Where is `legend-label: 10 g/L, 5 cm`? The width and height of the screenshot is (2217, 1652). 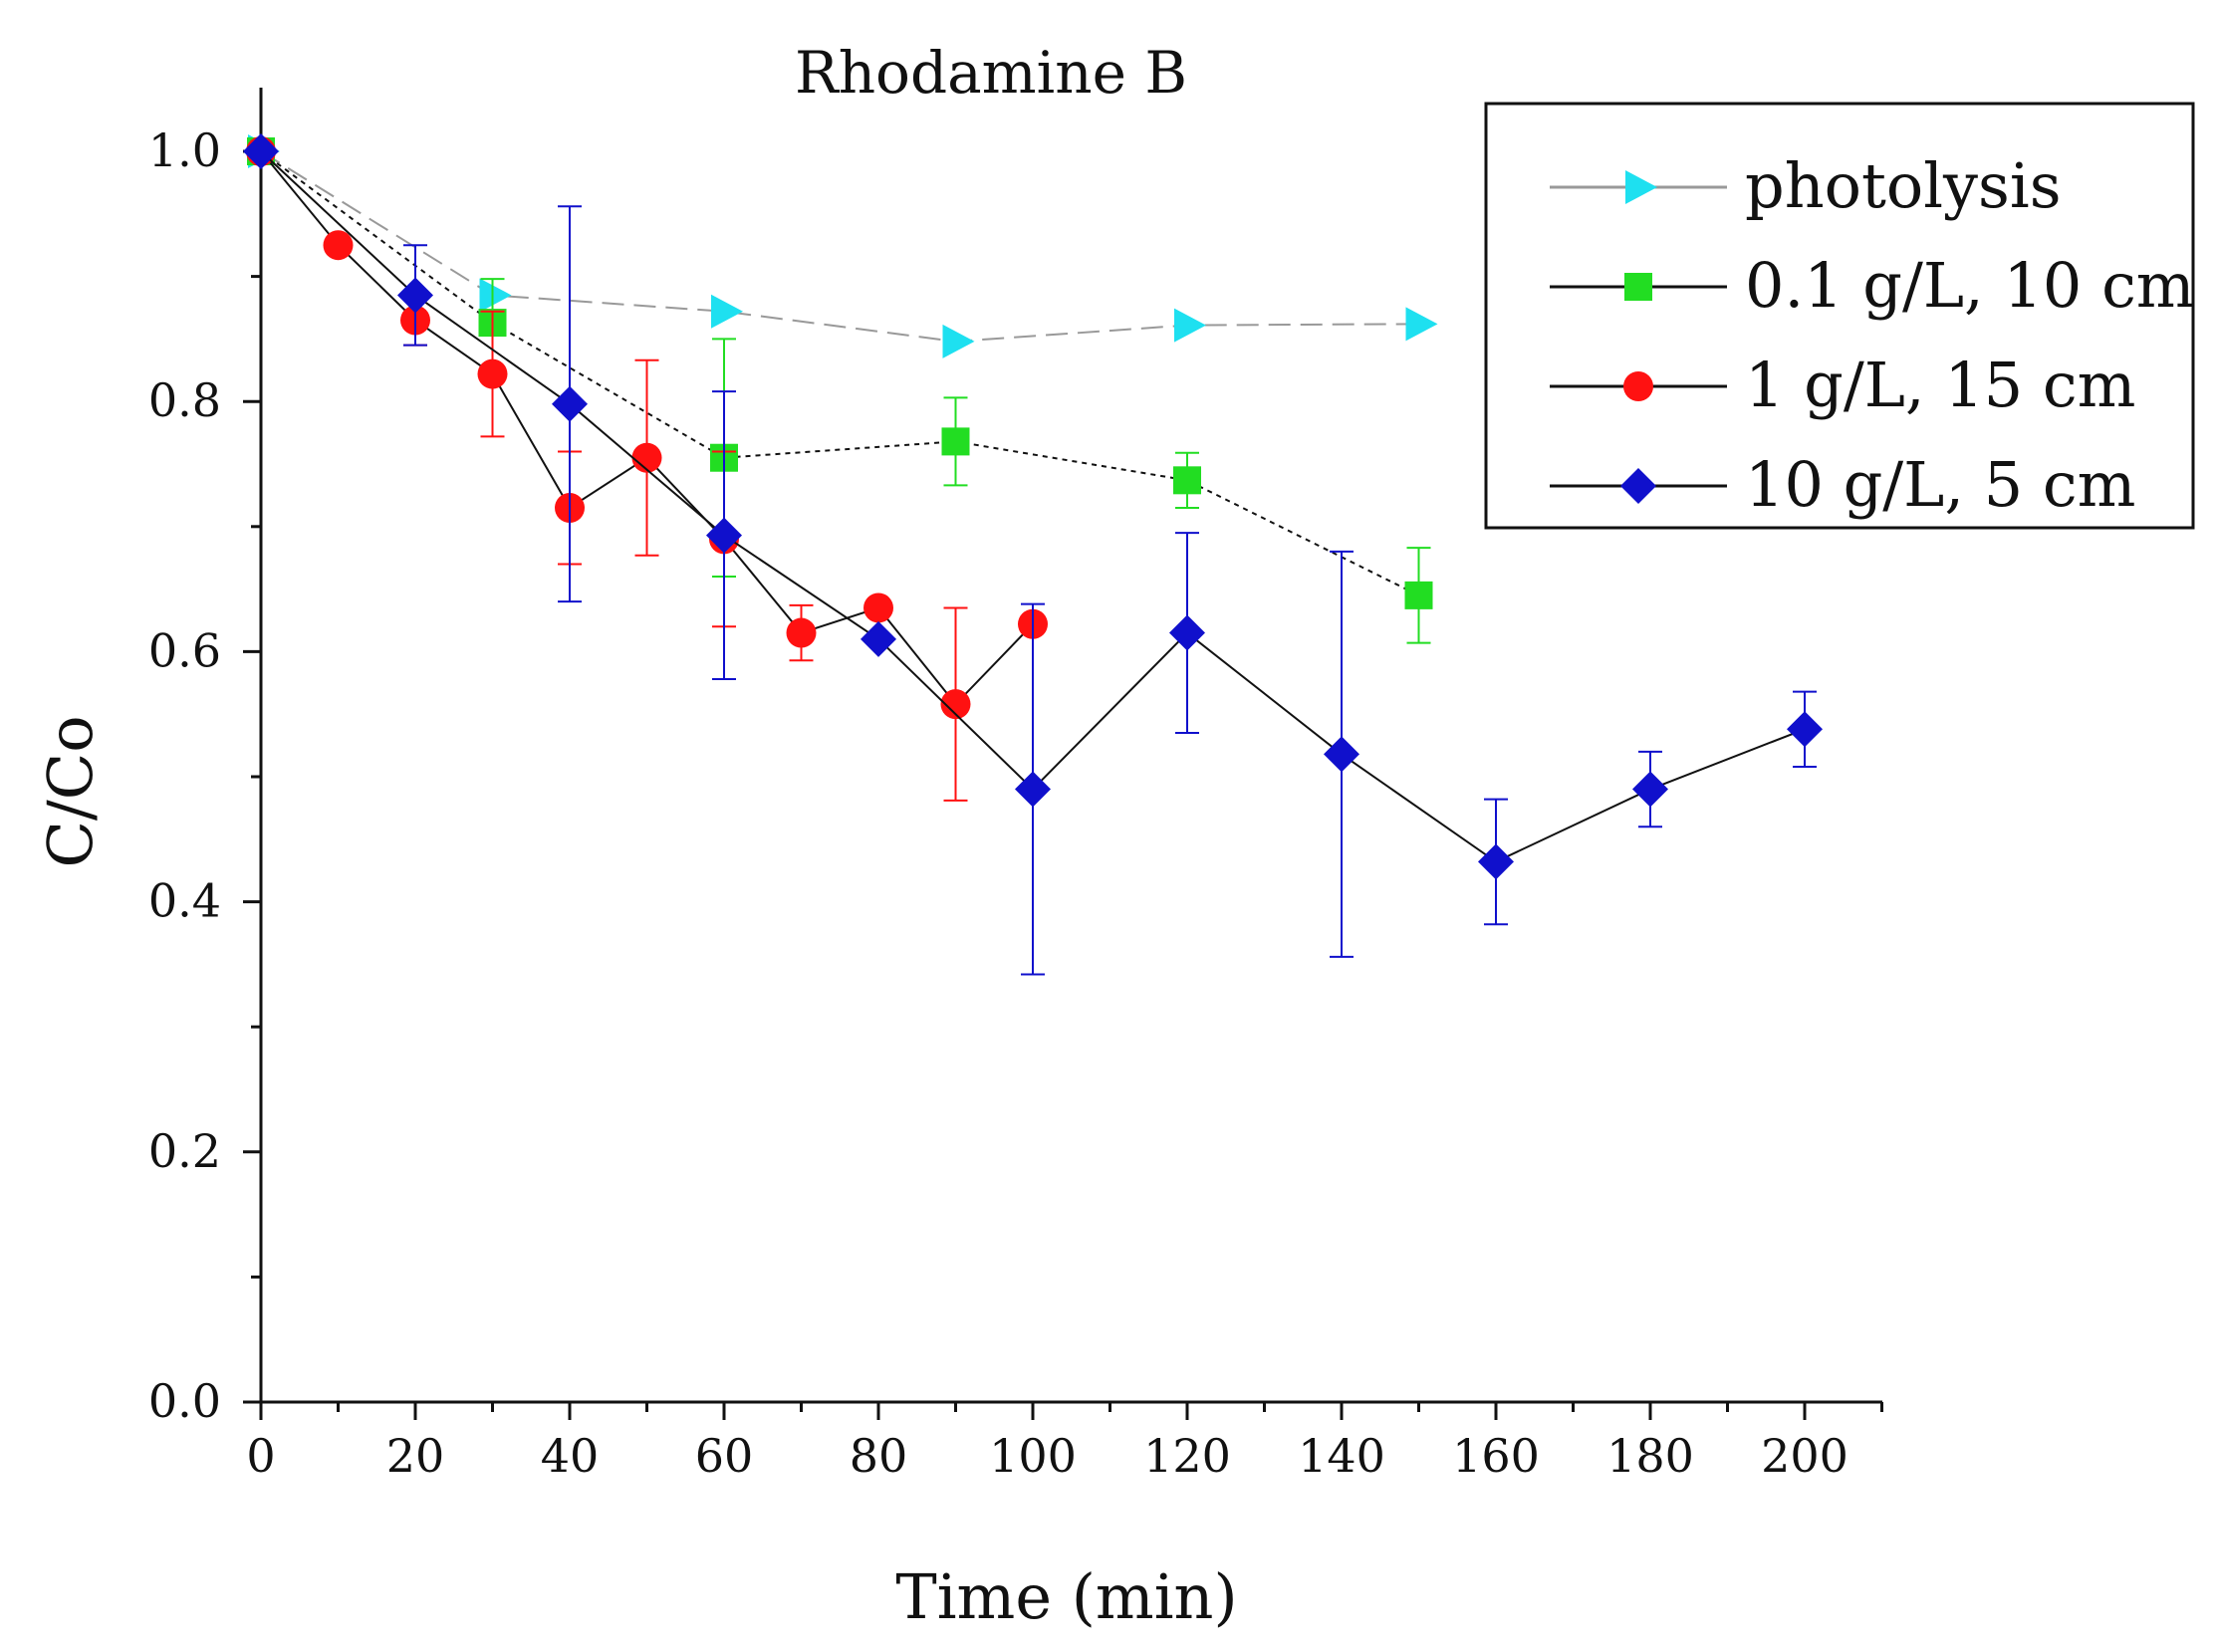 legend-label: 10 g/L, 5 cm is located at coordinates (1940, 484).